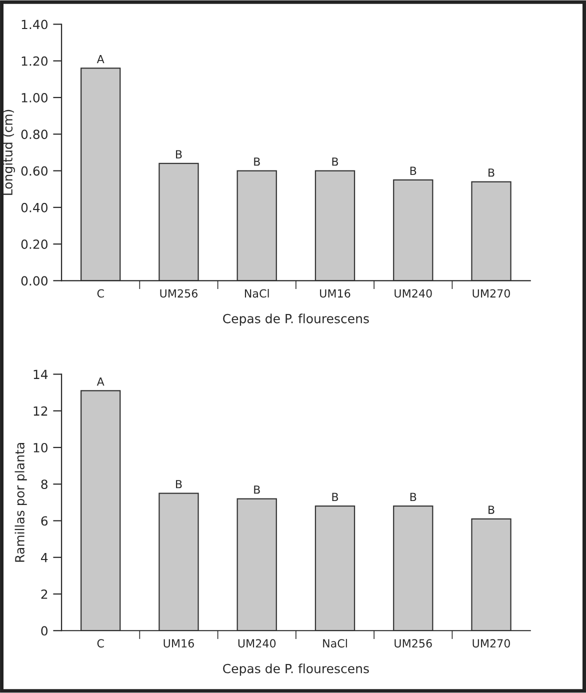 This screenshot has width=586, height=693. I want to click on y-tick-label: 4, so click(44, 557).